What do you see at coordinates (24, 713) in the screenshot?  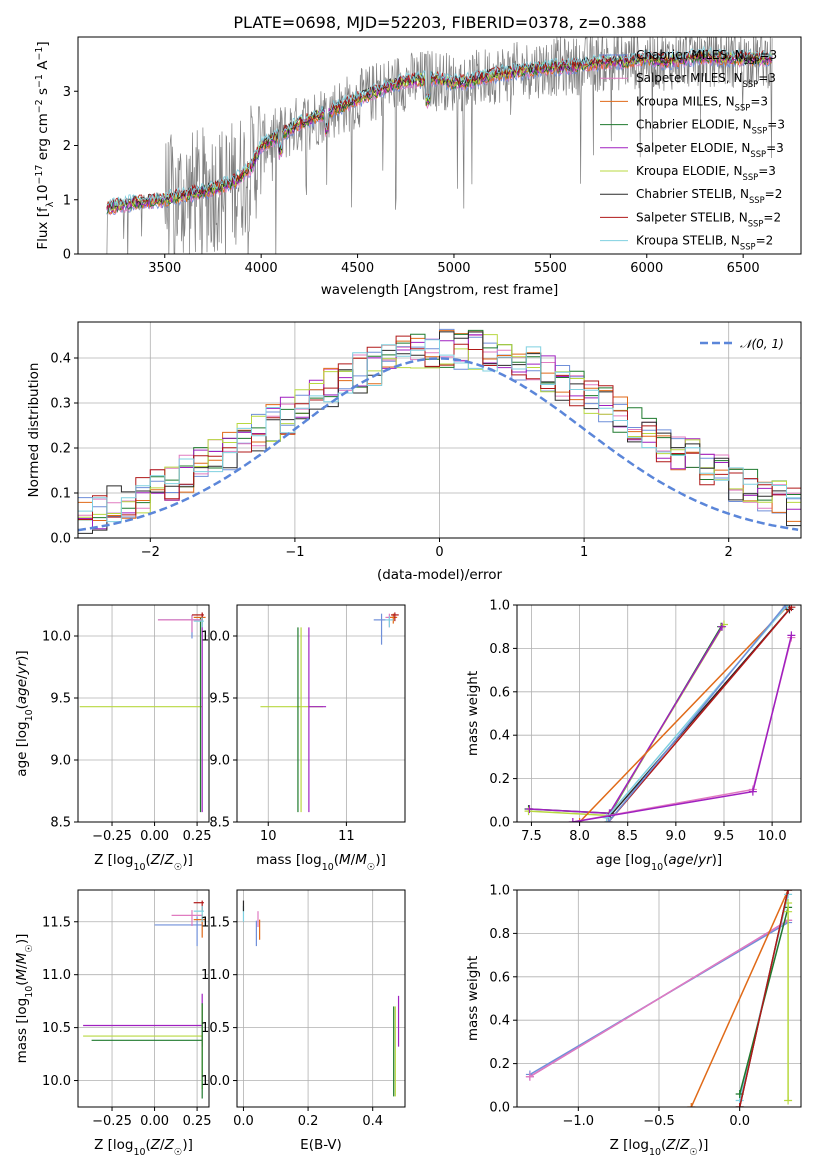 I see `y-axis-label: age [log10(age/yr)]` at bounding box center [24, 713].